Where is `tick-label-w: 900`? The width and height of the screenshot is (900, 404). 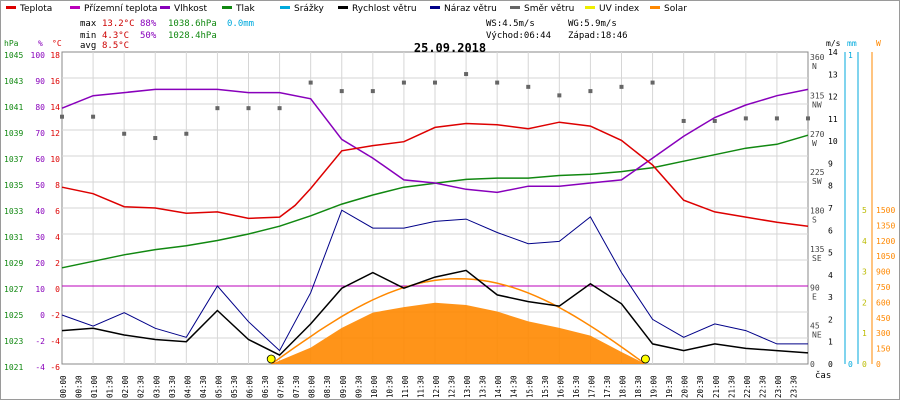 tick-label-w: 900 is located at coordinates (883, 272).